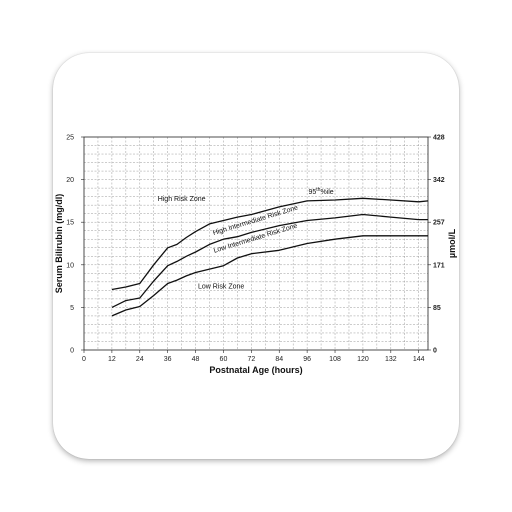  I want to click on right-tick-label: 428, so click(439, 138).